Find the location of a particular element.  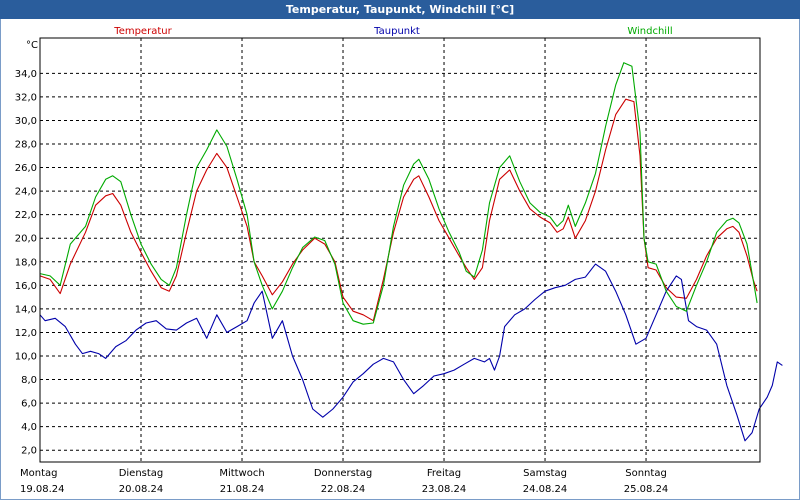

y-tick-label: 30,0 is located at coordinates (26, 121).